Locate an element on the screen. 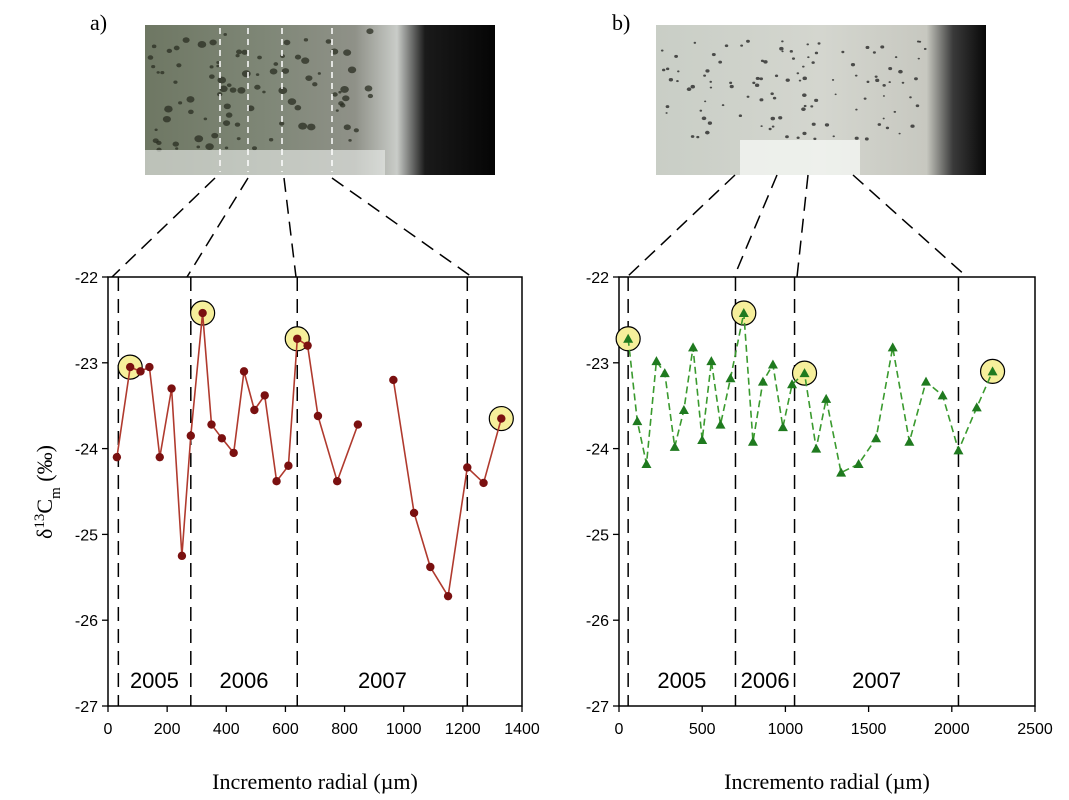 The height and width of the screenshot is (800, 1069). year-label-b: 2005 is located at coordinates (681, 680).